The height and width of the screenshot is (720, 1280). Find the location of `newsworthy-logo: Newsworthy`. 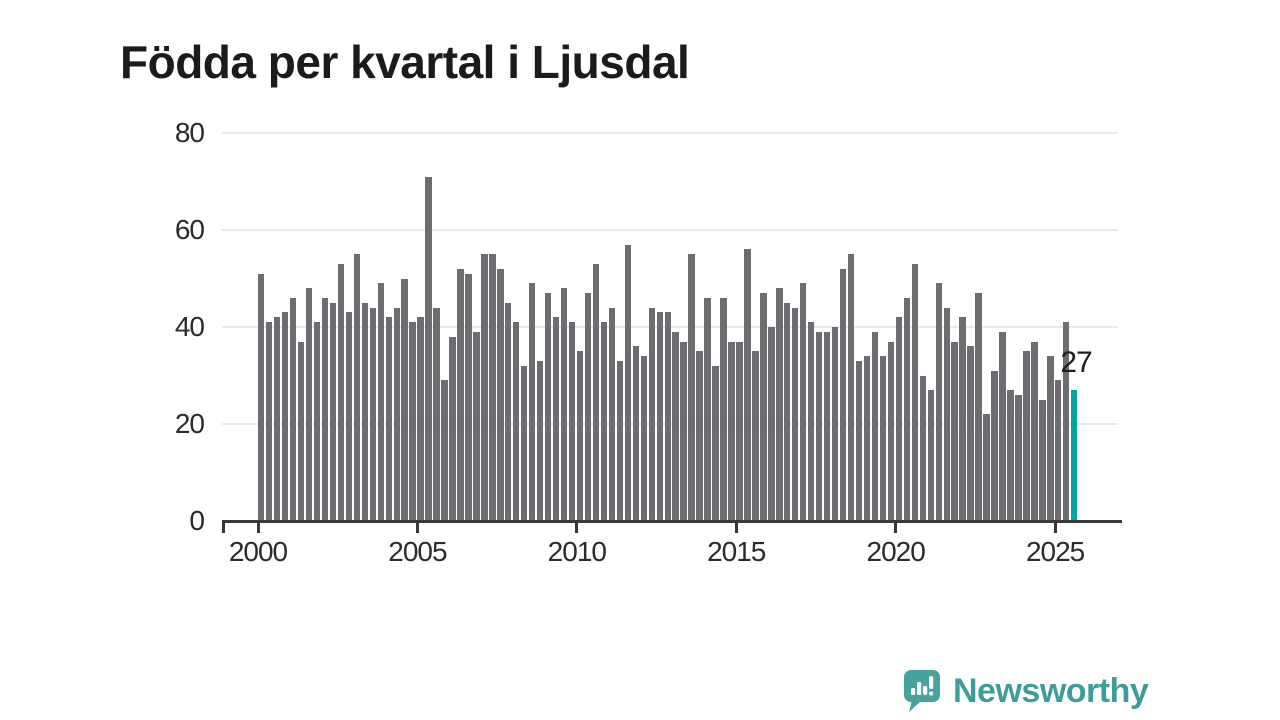

newsworthy-logo: Newsworthy is located at coordinates (1025, 691).